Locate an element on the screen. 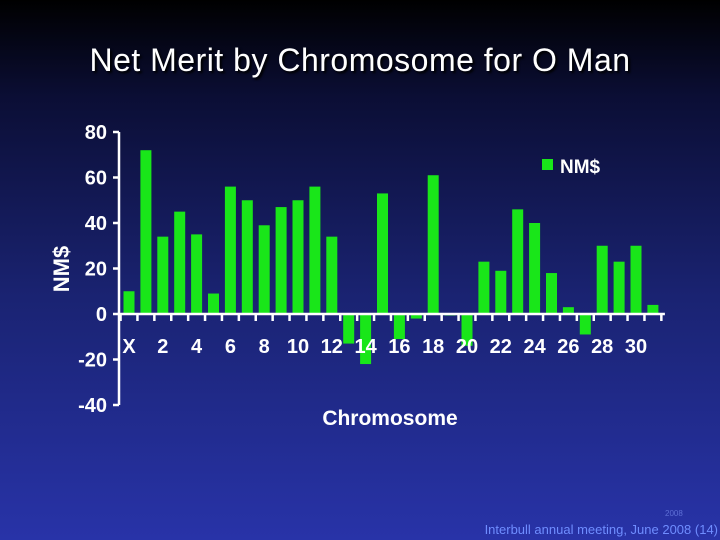 Image resolution: width=720 pixels, height=540 pixels. y-tick-label: -40 is located at coordinates (92, 406).